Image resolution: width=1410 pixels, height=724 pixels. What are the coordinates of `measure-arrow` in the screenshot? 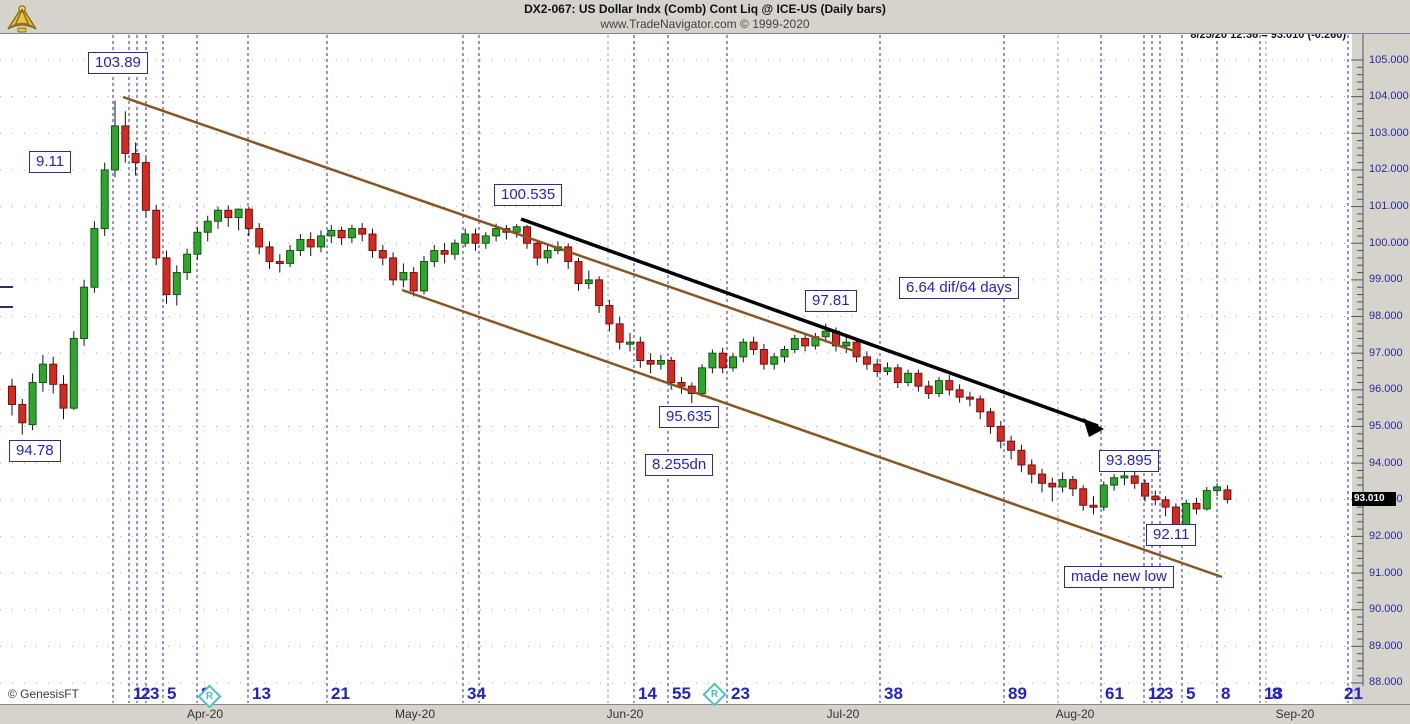 It's located at (809, 322).